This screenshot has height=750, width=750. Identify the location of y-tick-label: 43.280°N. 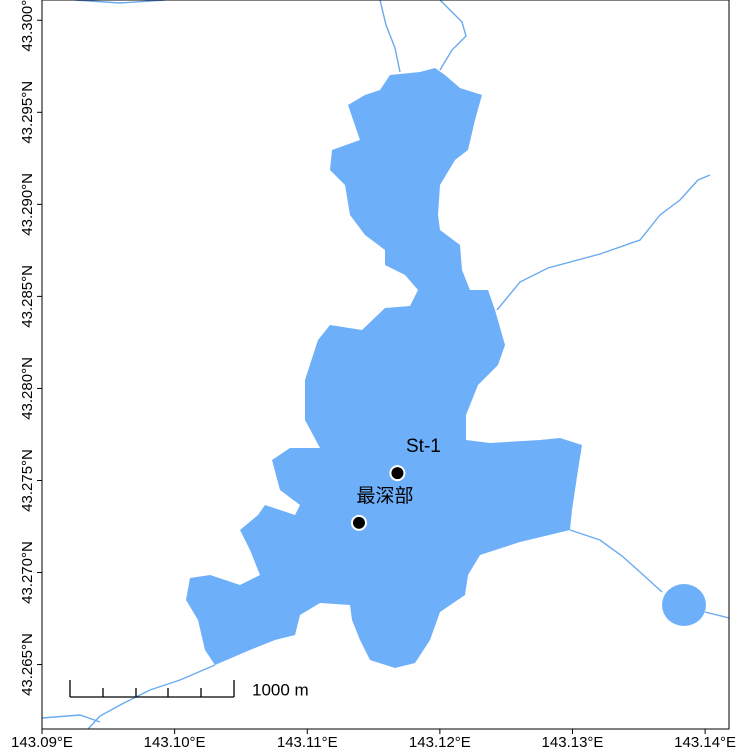
(27, 388).